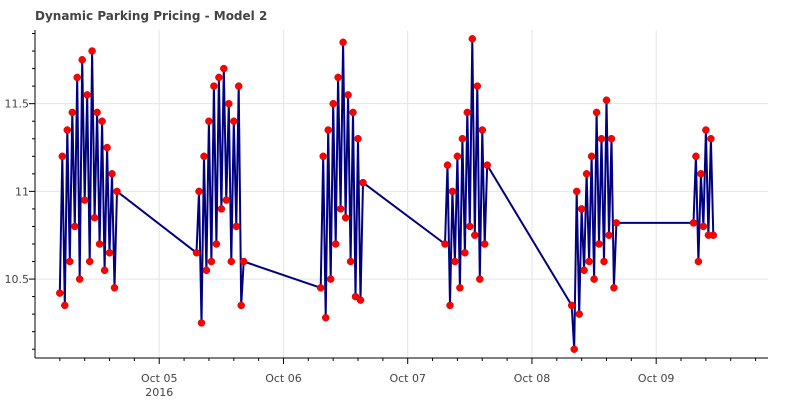  Describe the element at coordinates (151, 16) in the screenshot. I see `chart-title: Dynamic Parking Pricing - Model 2` at that location.